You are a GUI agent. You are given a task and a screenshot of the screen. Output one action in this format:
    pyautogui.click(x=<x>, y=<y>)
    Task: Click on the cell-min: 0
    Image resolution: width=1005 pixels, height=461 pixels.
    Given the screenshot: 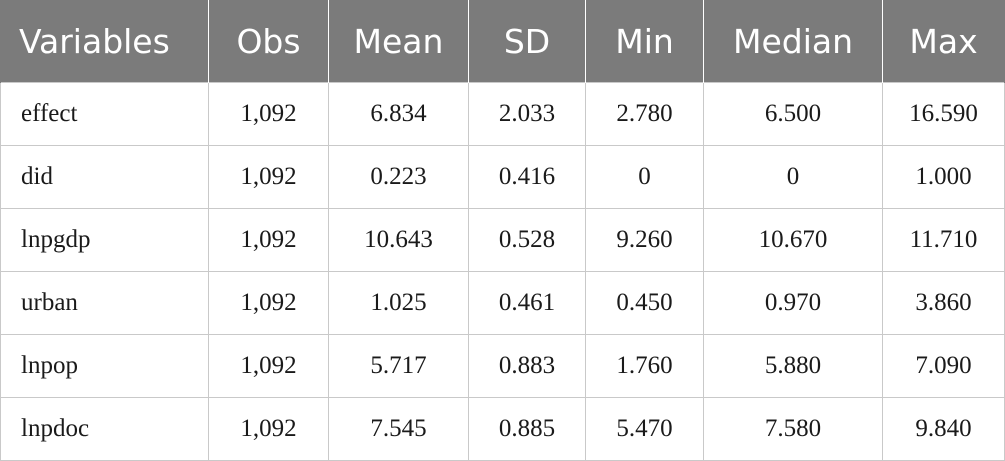 What is the action you would take?
    pyautogui.click(x=644, y=177)
    